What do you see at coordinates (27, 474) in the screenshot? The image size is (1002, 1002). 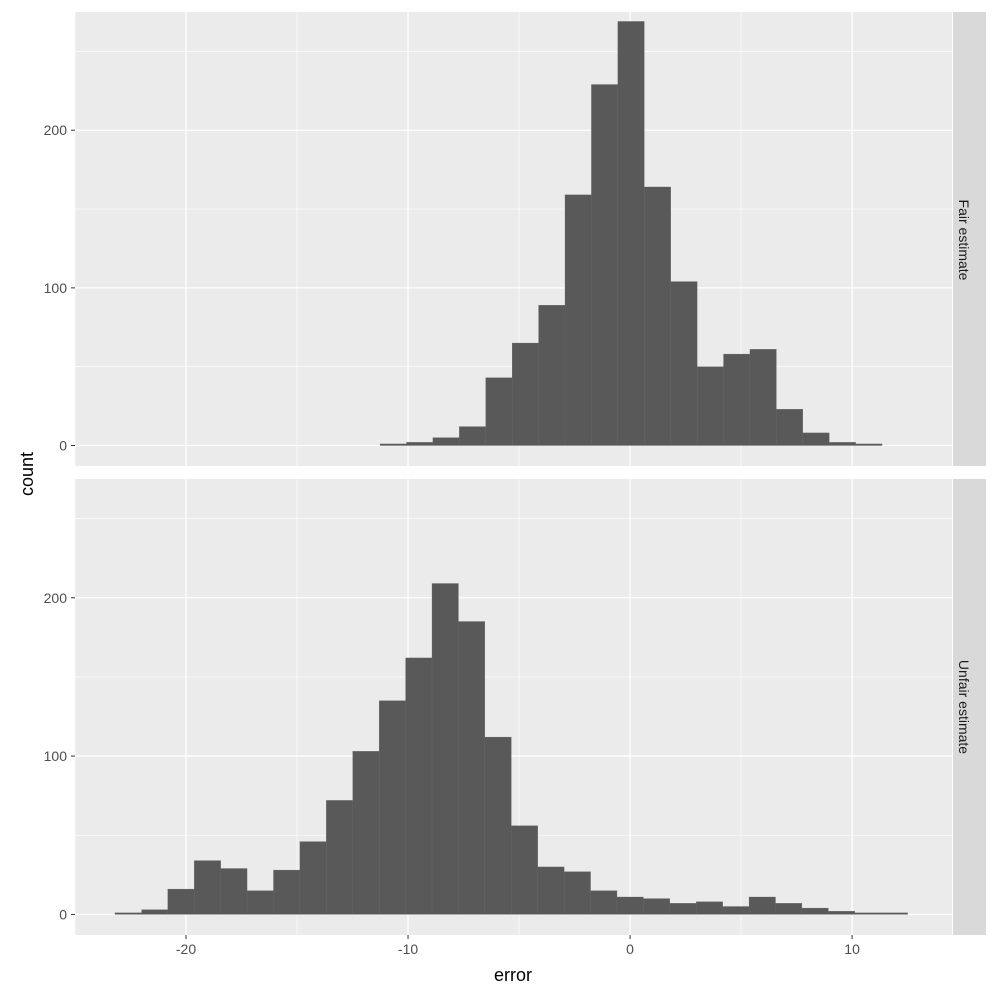 I see `y-axis-title: count` at bounding box center [27, 474].